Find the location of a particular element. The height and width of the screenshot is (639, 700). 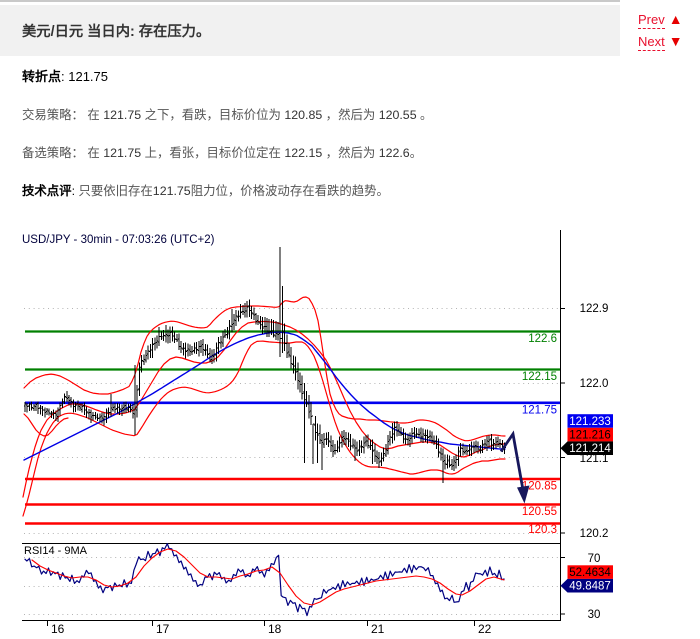

svg-text: 121.214 is located at coordinates (590, 449).